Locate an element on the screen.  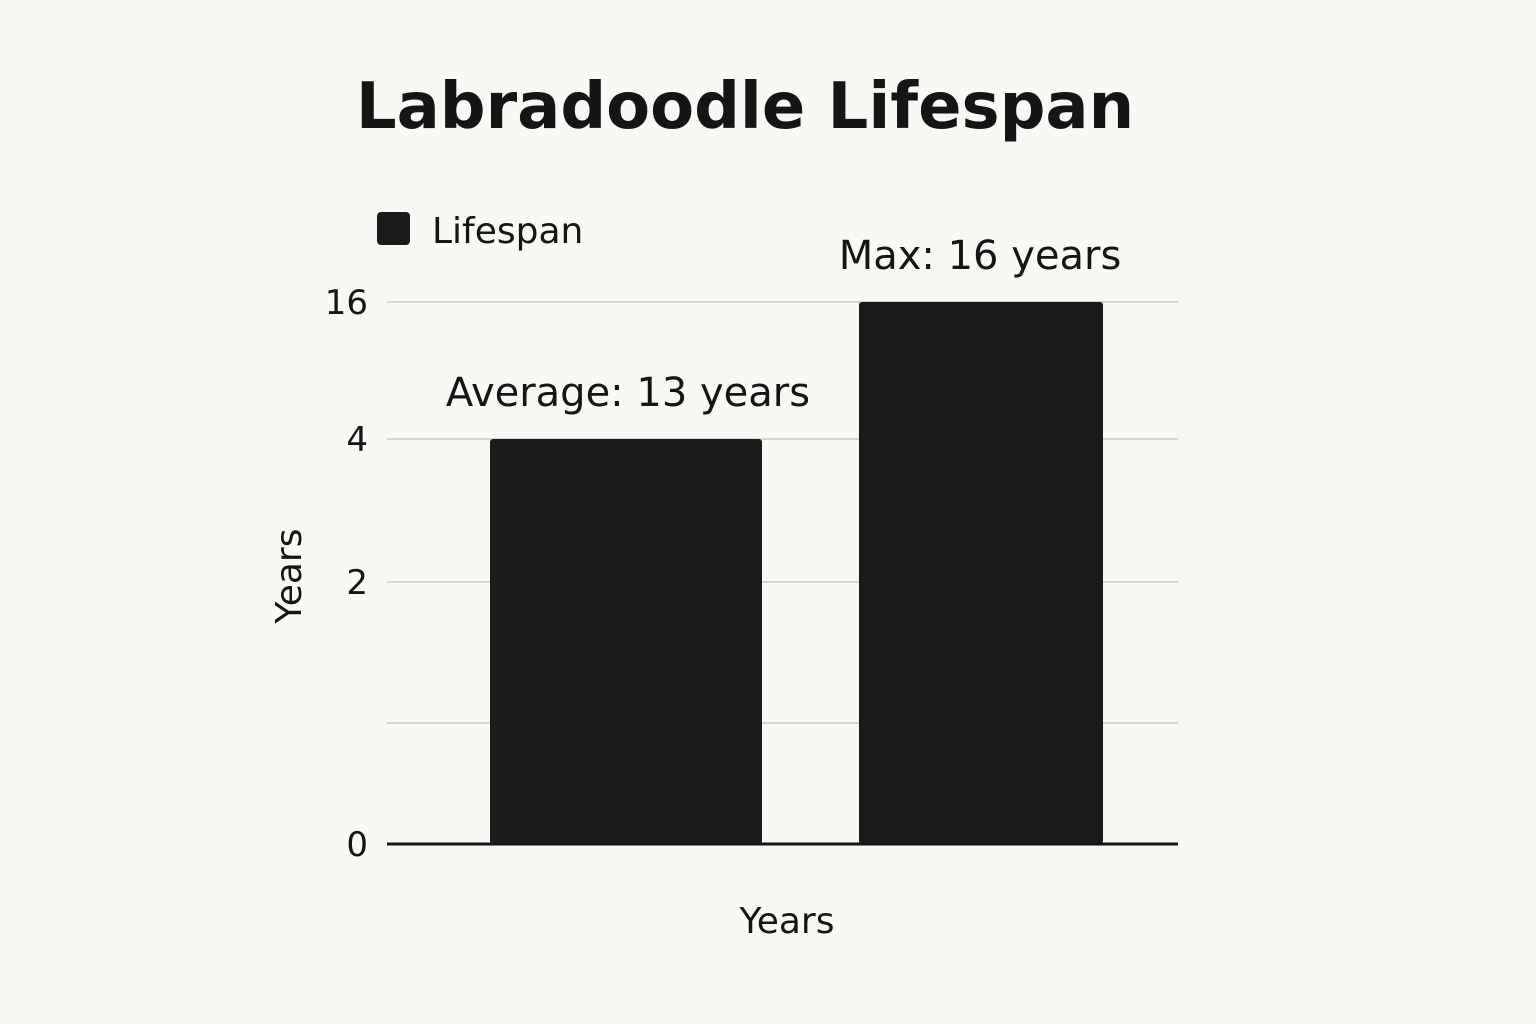
bar-average is located at coordinates (626, 641).